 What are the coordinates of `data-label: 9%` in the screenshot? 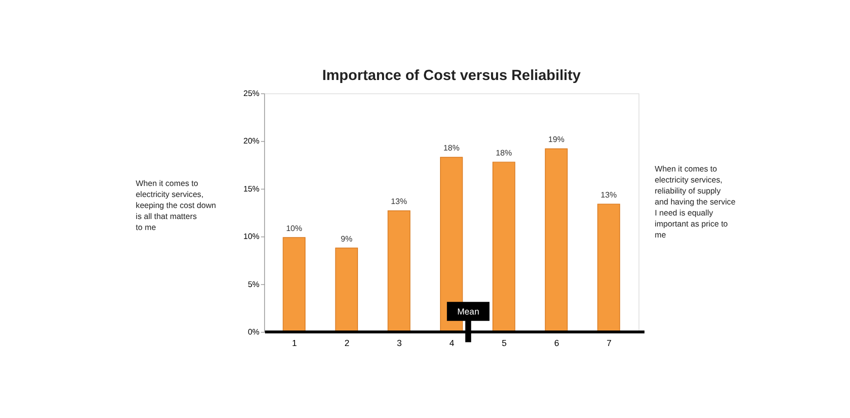 It's located at (346, 239).